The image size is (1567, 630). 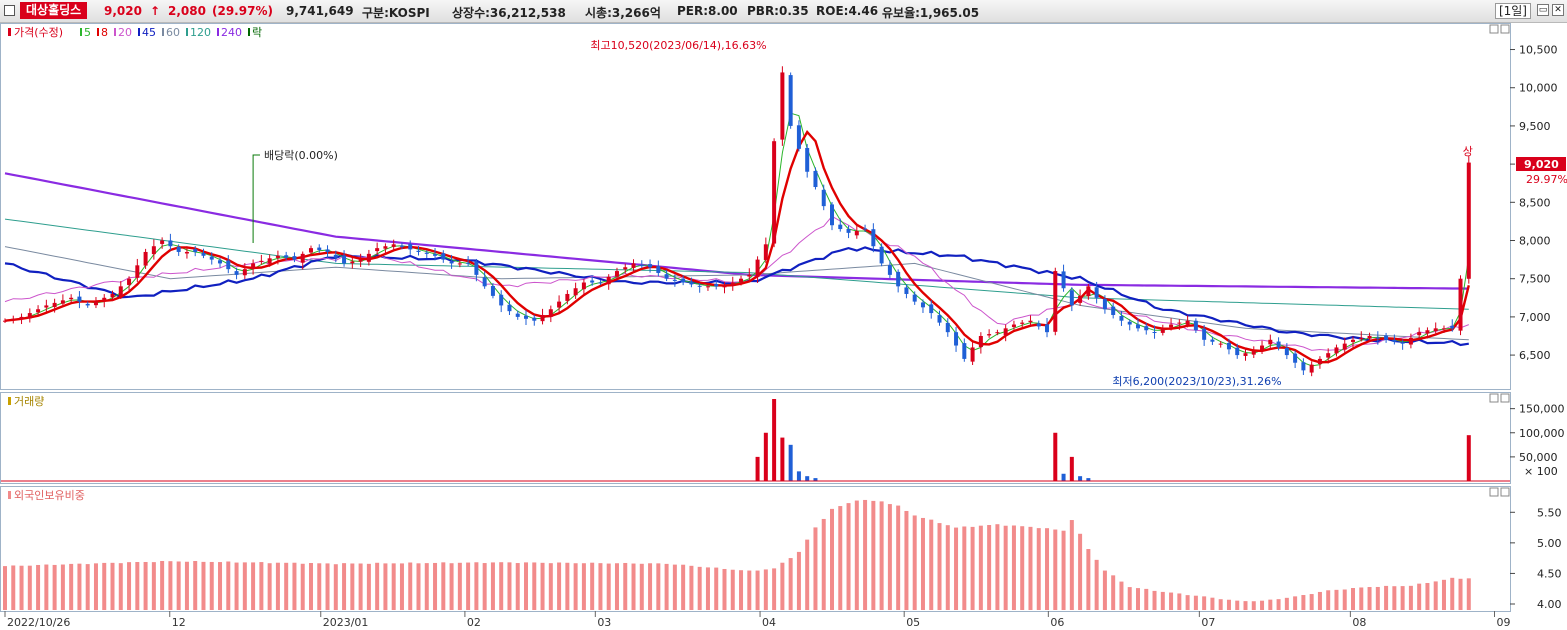 What do you see at coordinates (604, 622) in the screenshot?
I see `x-tick-label: 03` at bounding box center [604, 622].